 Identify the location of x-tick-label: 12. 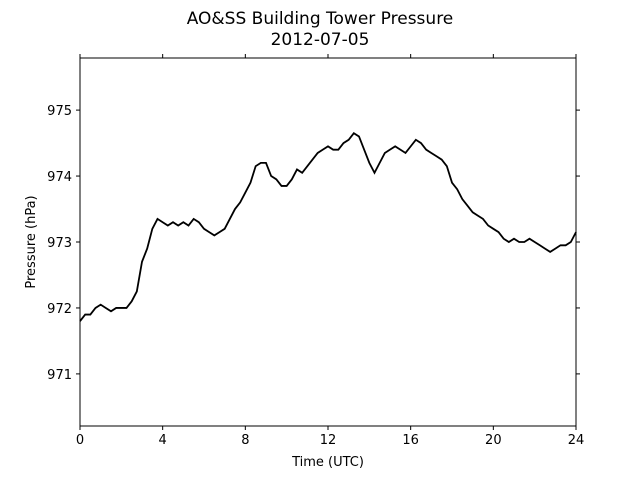
(328, 440).